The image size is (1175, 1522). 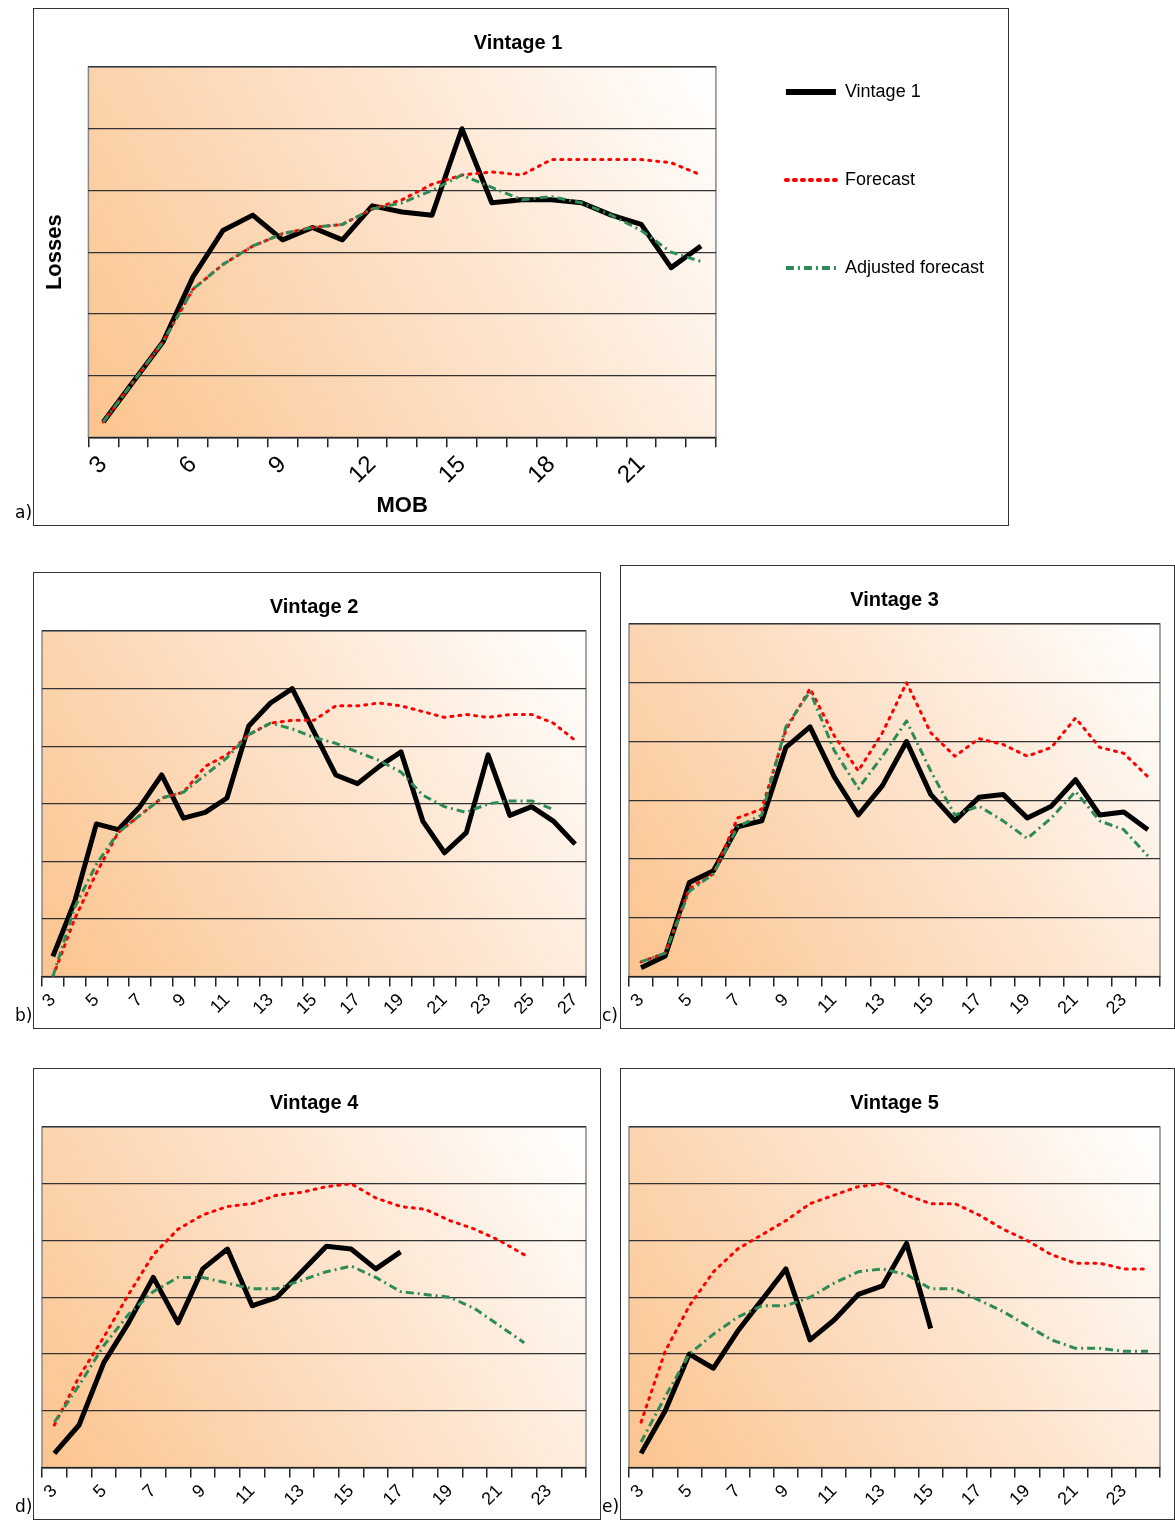 What do you see at coordinates (894, 1101) in the screenshot?
I see `chart-title: Vintage 5` at bounding box center [894, 1101].